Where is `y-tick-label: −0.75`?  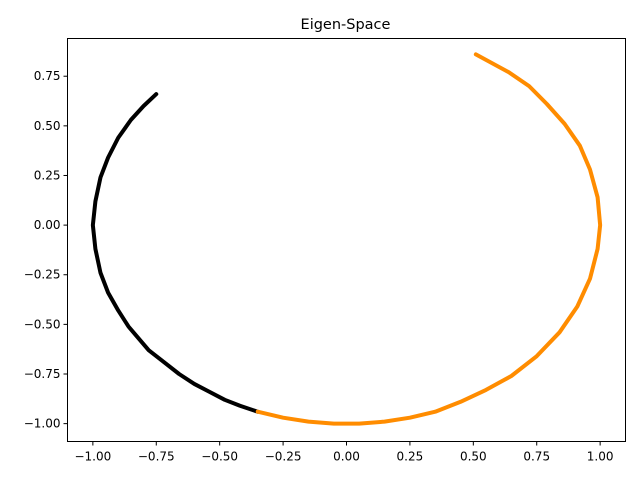 y-tick-label: −0.75 is located at coordinates (42, 374).